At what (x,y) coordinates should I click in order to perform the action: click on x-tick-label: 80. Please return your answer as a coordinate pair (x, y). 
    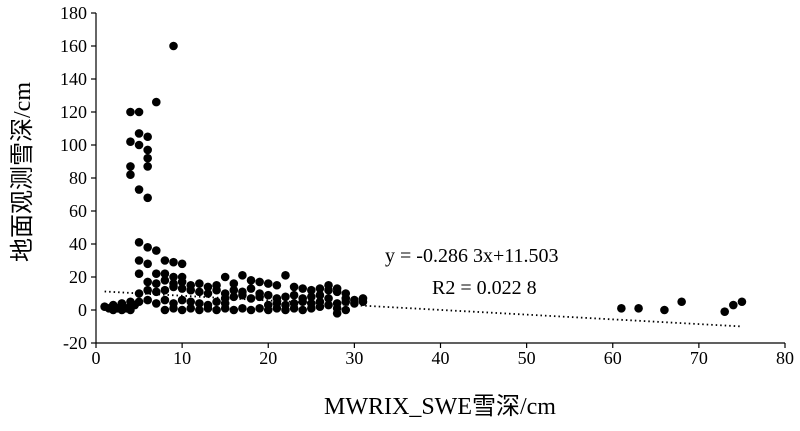
    Looking at the image, I should click on (785, 358).